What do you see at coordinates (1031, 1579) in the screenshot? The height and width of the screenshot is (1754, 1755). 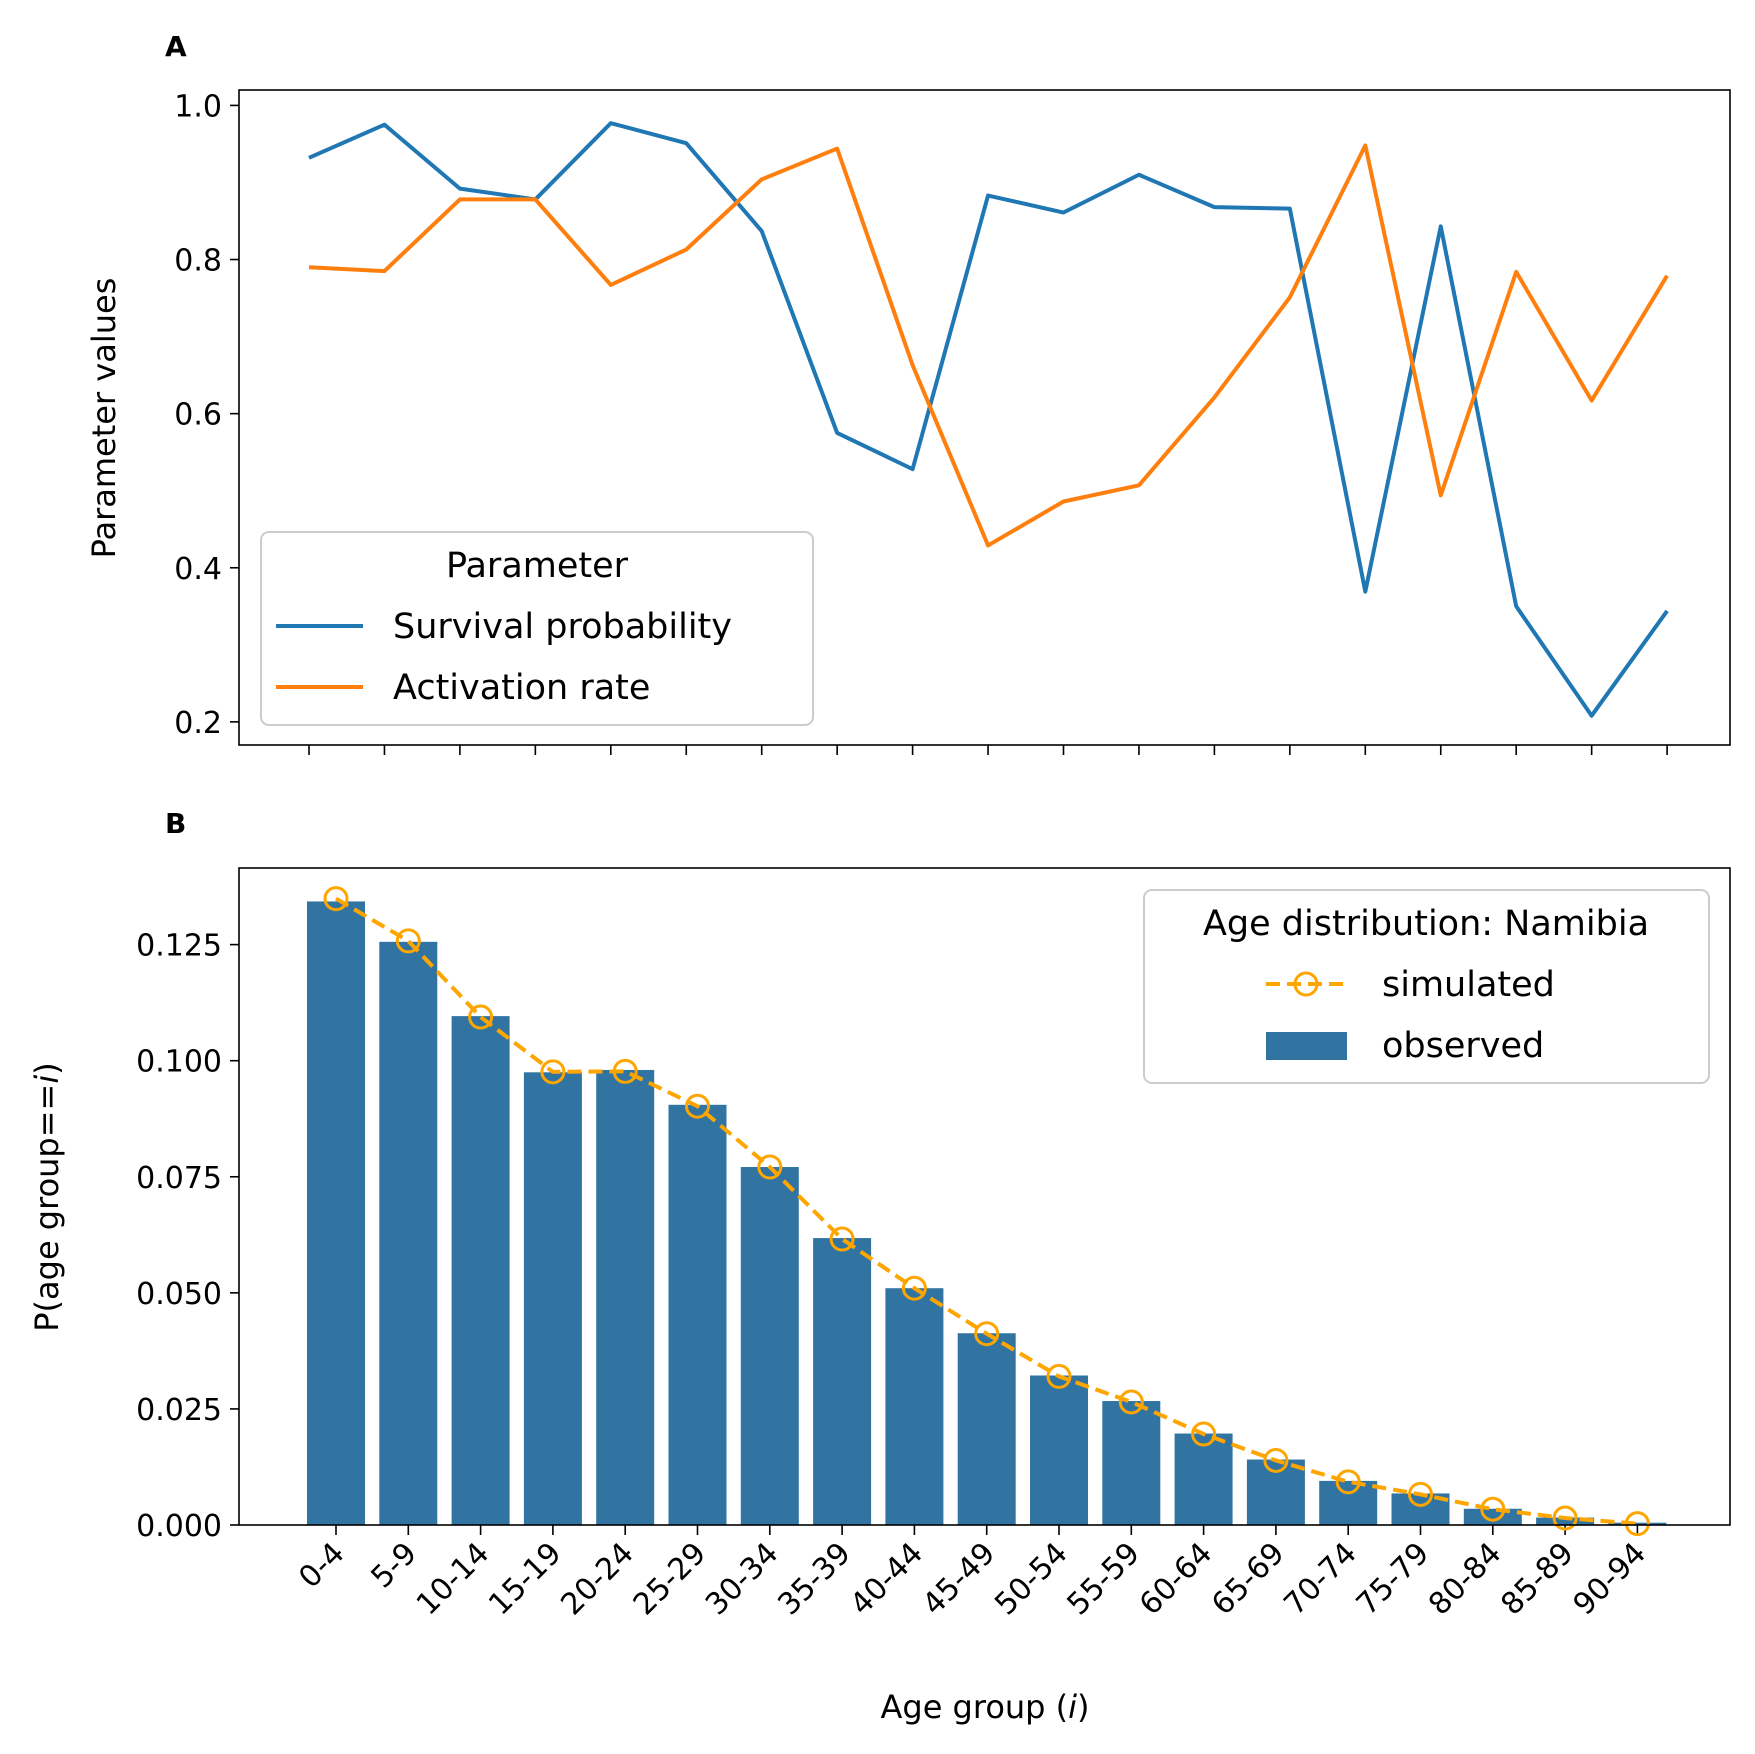 I see `panel-b-xtick-label: 50-54` at bounding box center [1031, 1579].